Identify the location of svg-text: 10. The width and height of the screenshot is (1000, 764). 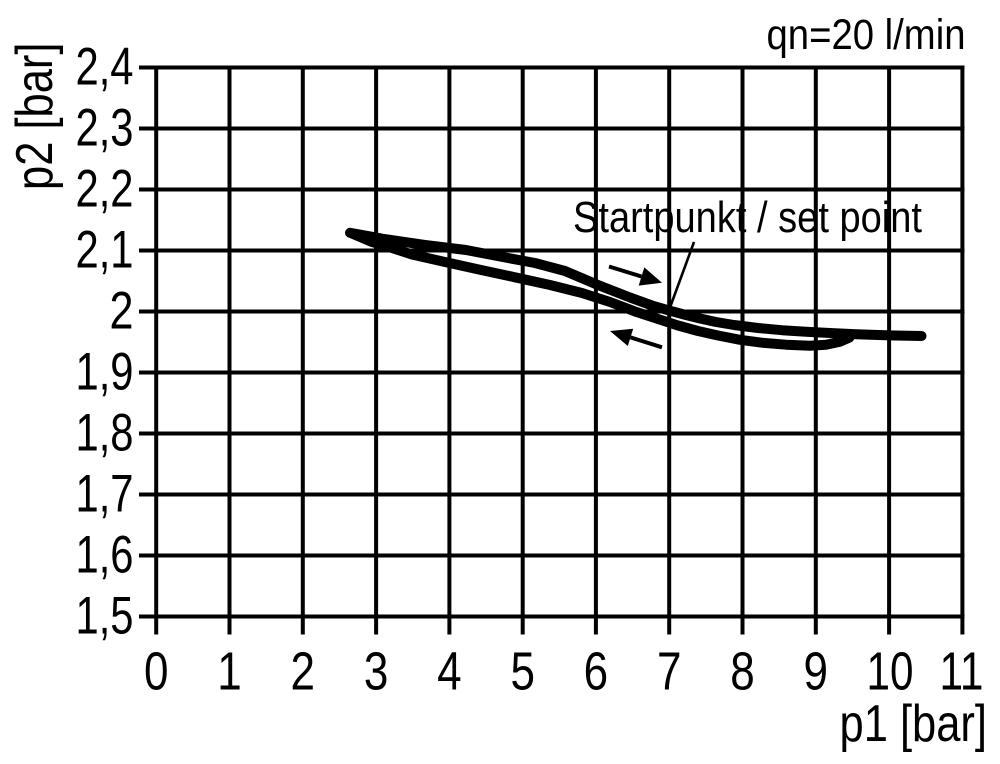
(890, 672).